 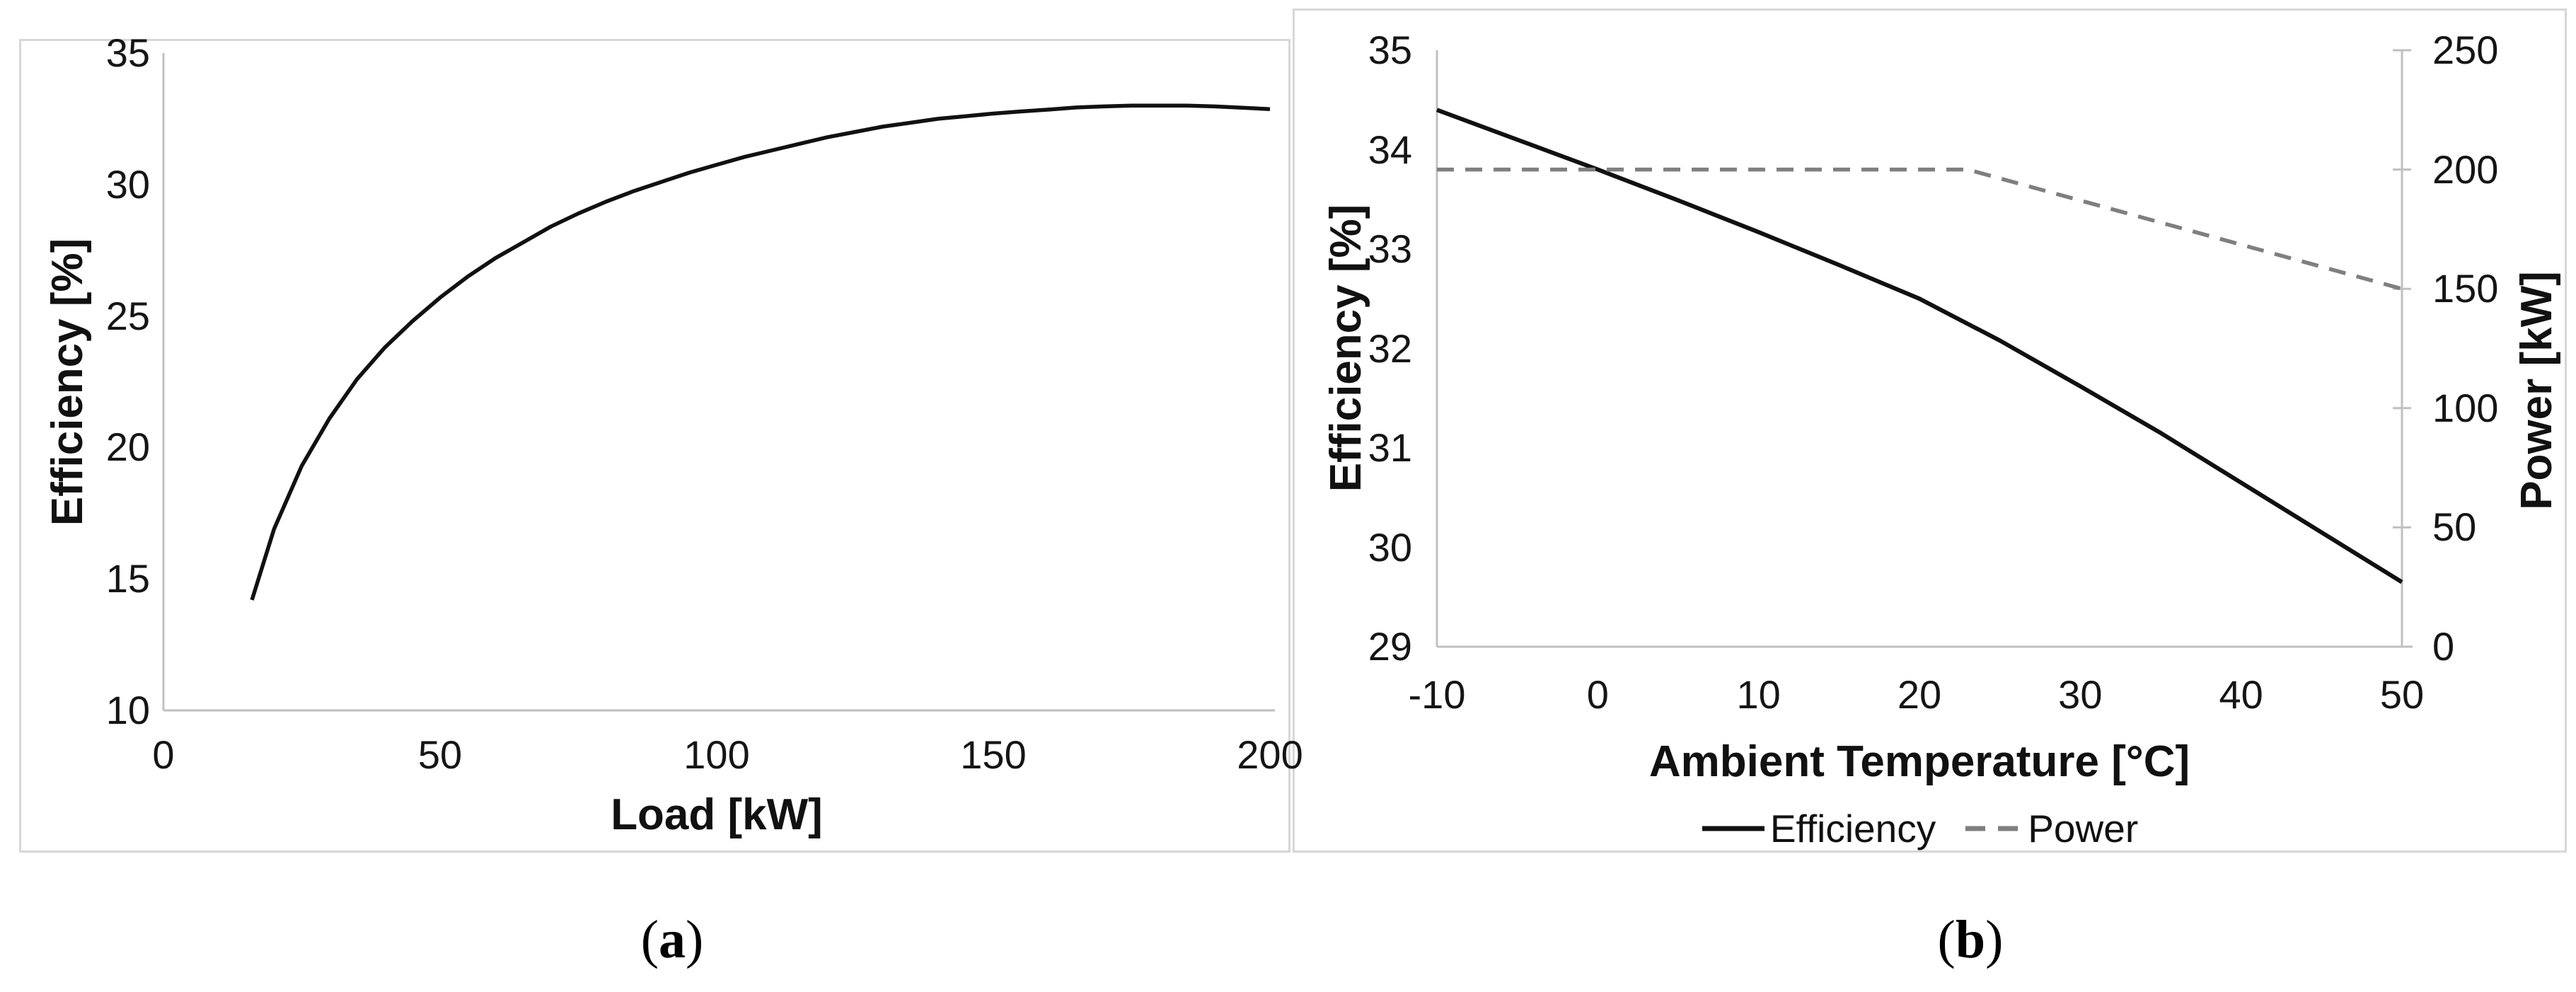 I want to click on chart-b-right-yaxis-title: Power [kW], so click(x=2536, y=390).